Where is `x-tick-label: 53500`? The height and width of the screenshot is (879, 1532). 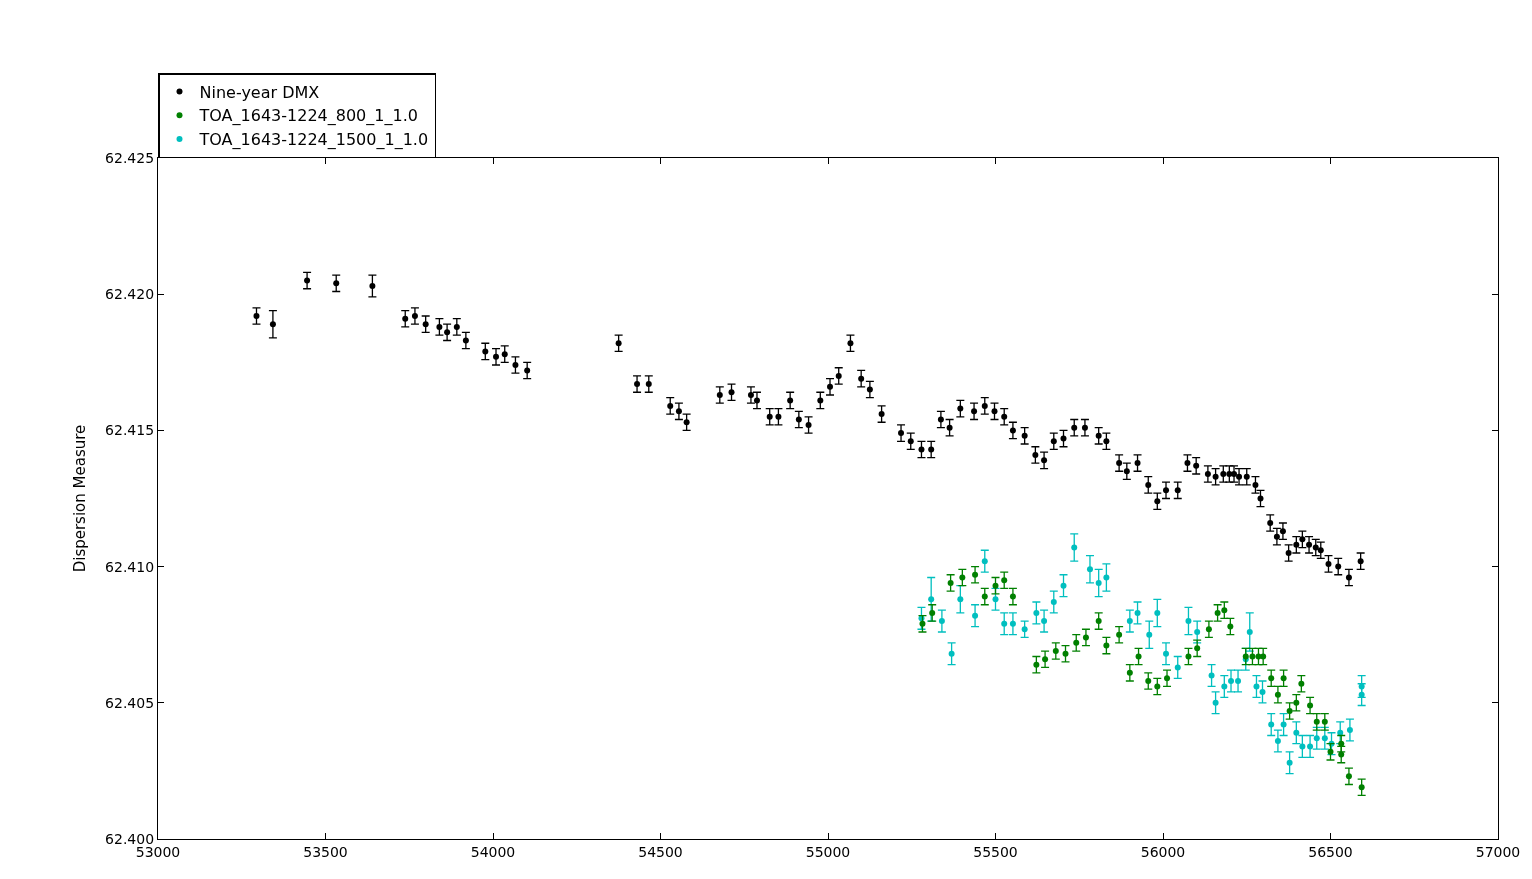 x-tick-label: 53500 is located at coordinates (325, 851).